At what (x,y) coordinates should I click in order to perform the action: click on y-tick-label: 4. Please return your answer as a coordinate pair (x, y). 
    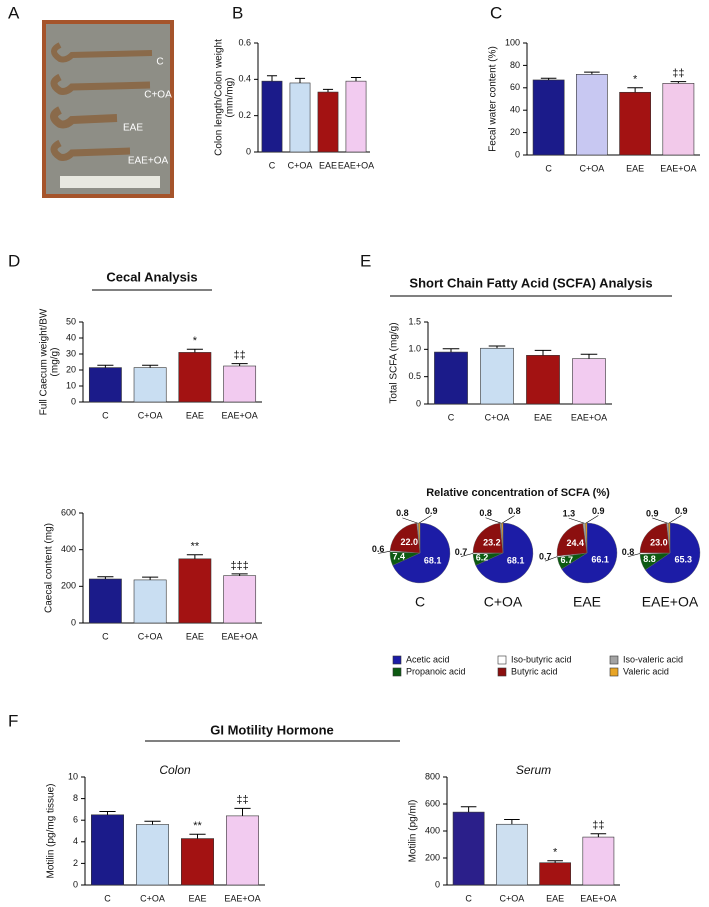
    Looking at the image, I should click on (75, 841).